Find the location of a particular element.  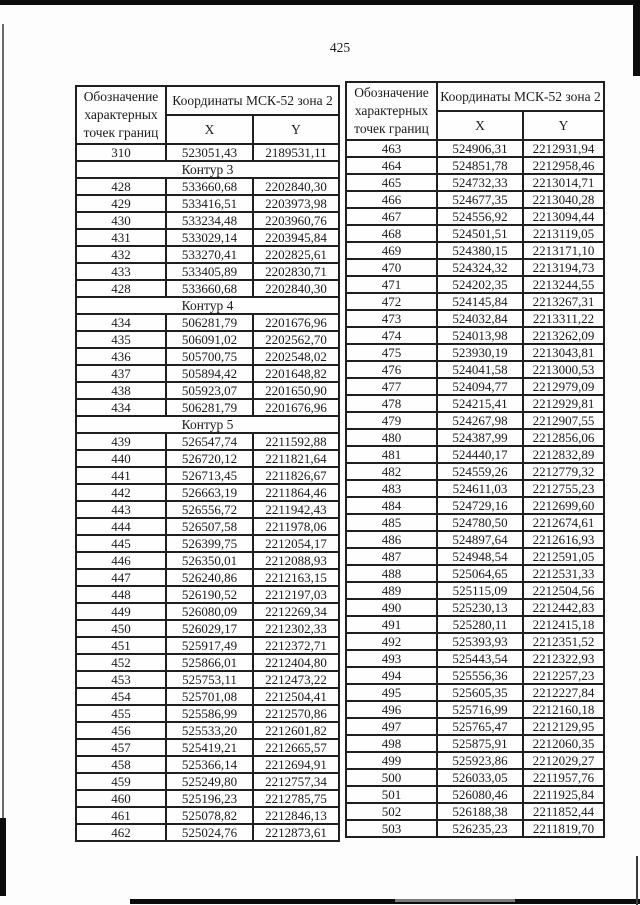

table-row: 481 524440,17 2212832,89 is located at coordinates (475, 454).